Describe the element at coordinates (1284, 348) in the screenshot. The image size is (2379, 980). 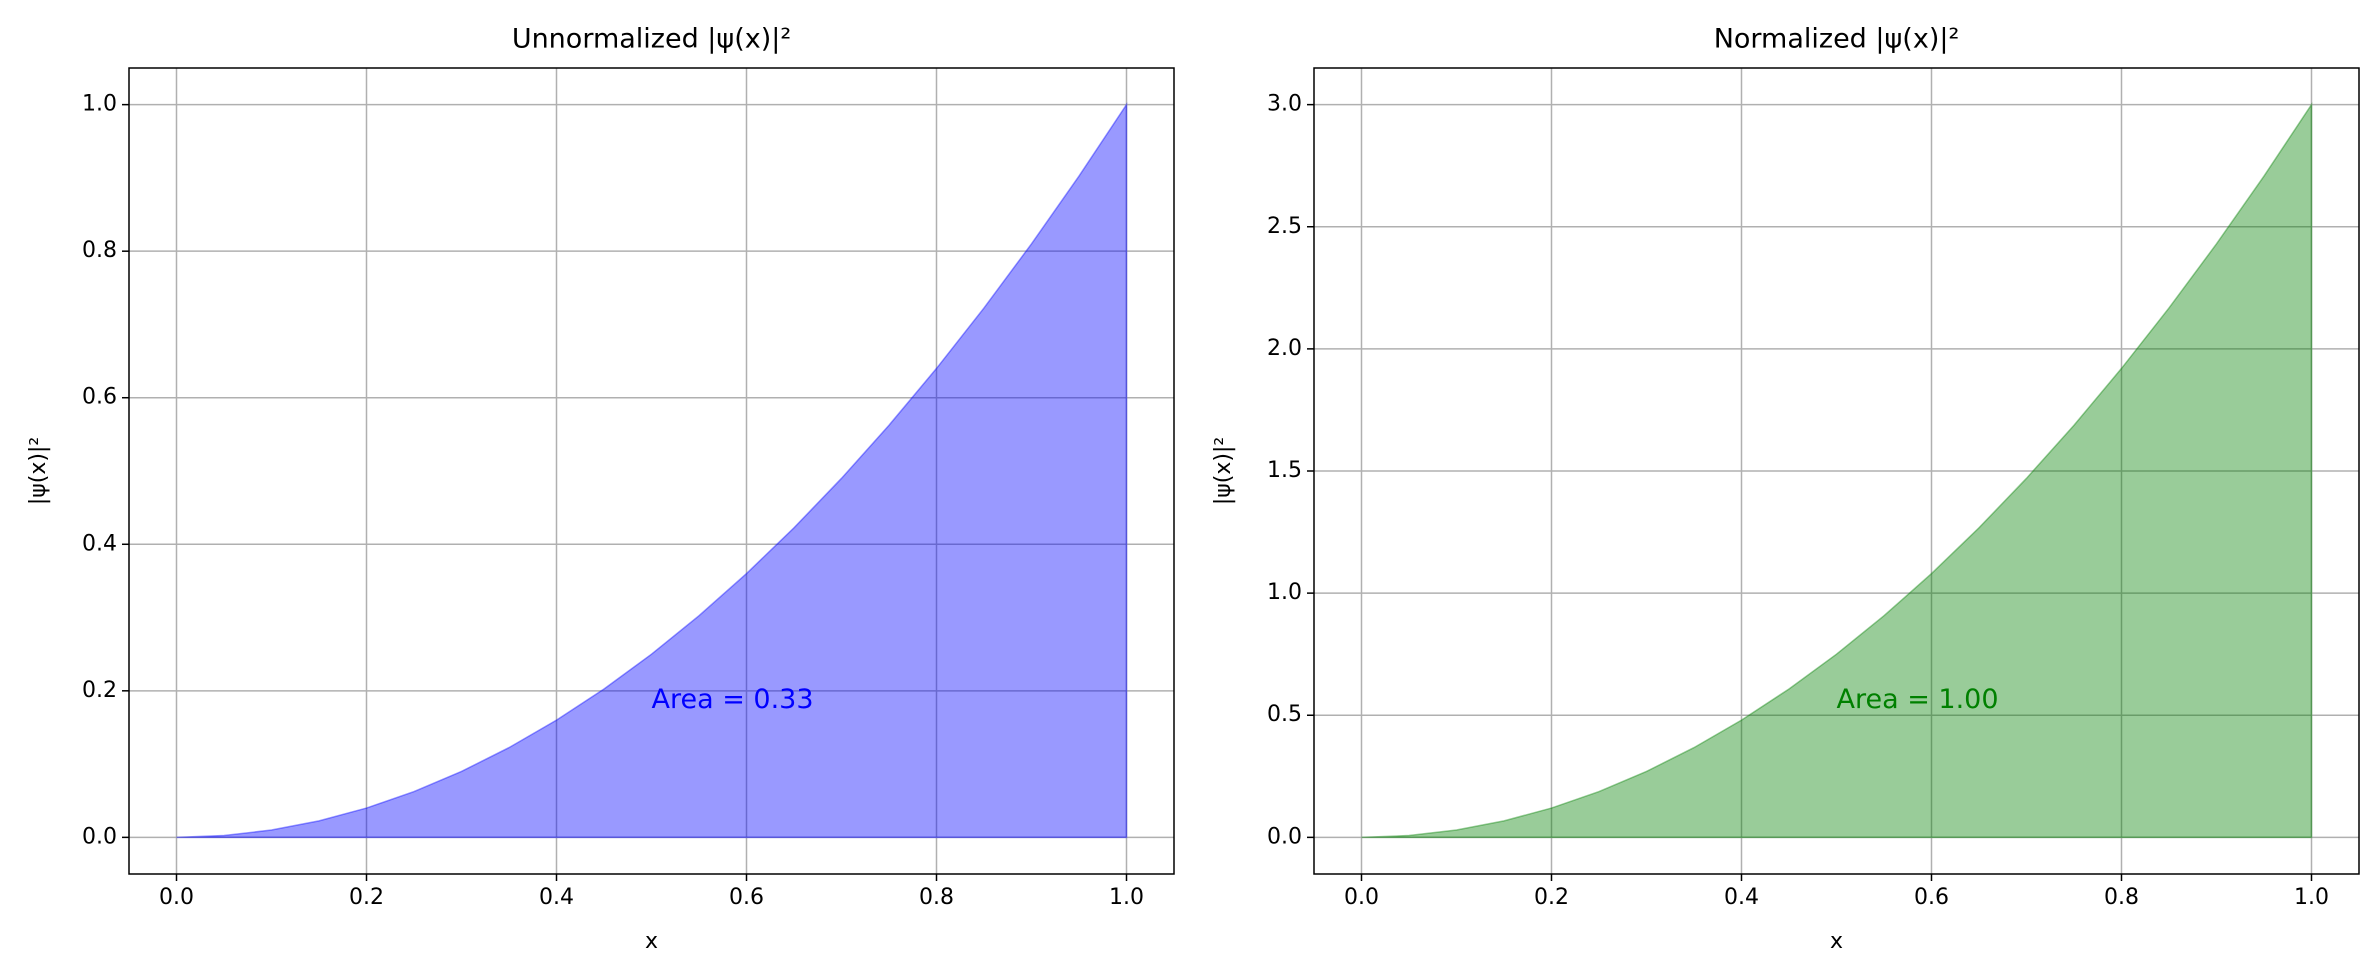
I see `y-tick-label: 2.0` at that location.